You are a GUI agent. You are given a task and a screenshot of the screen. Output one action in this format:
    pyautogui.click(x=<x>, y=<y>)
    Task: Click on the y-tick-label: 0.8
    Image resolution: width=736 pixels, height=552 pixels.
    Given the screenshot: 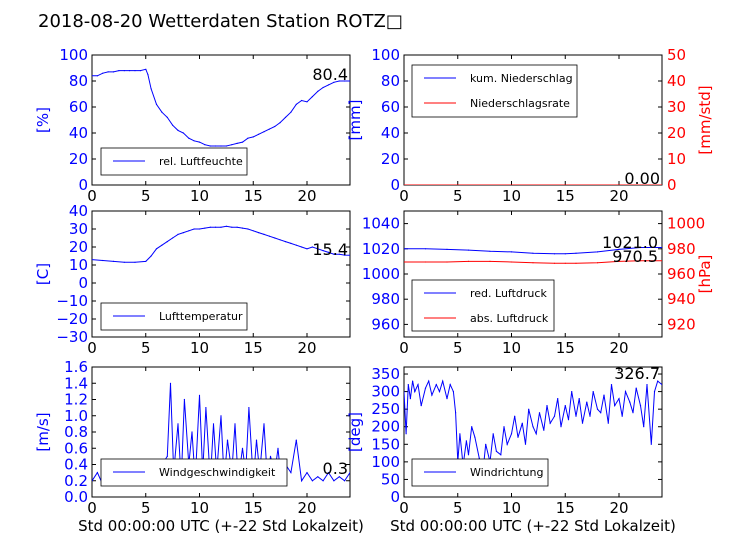 What is the action you would take?
    pyautogui.click(x=76, y=432)
    